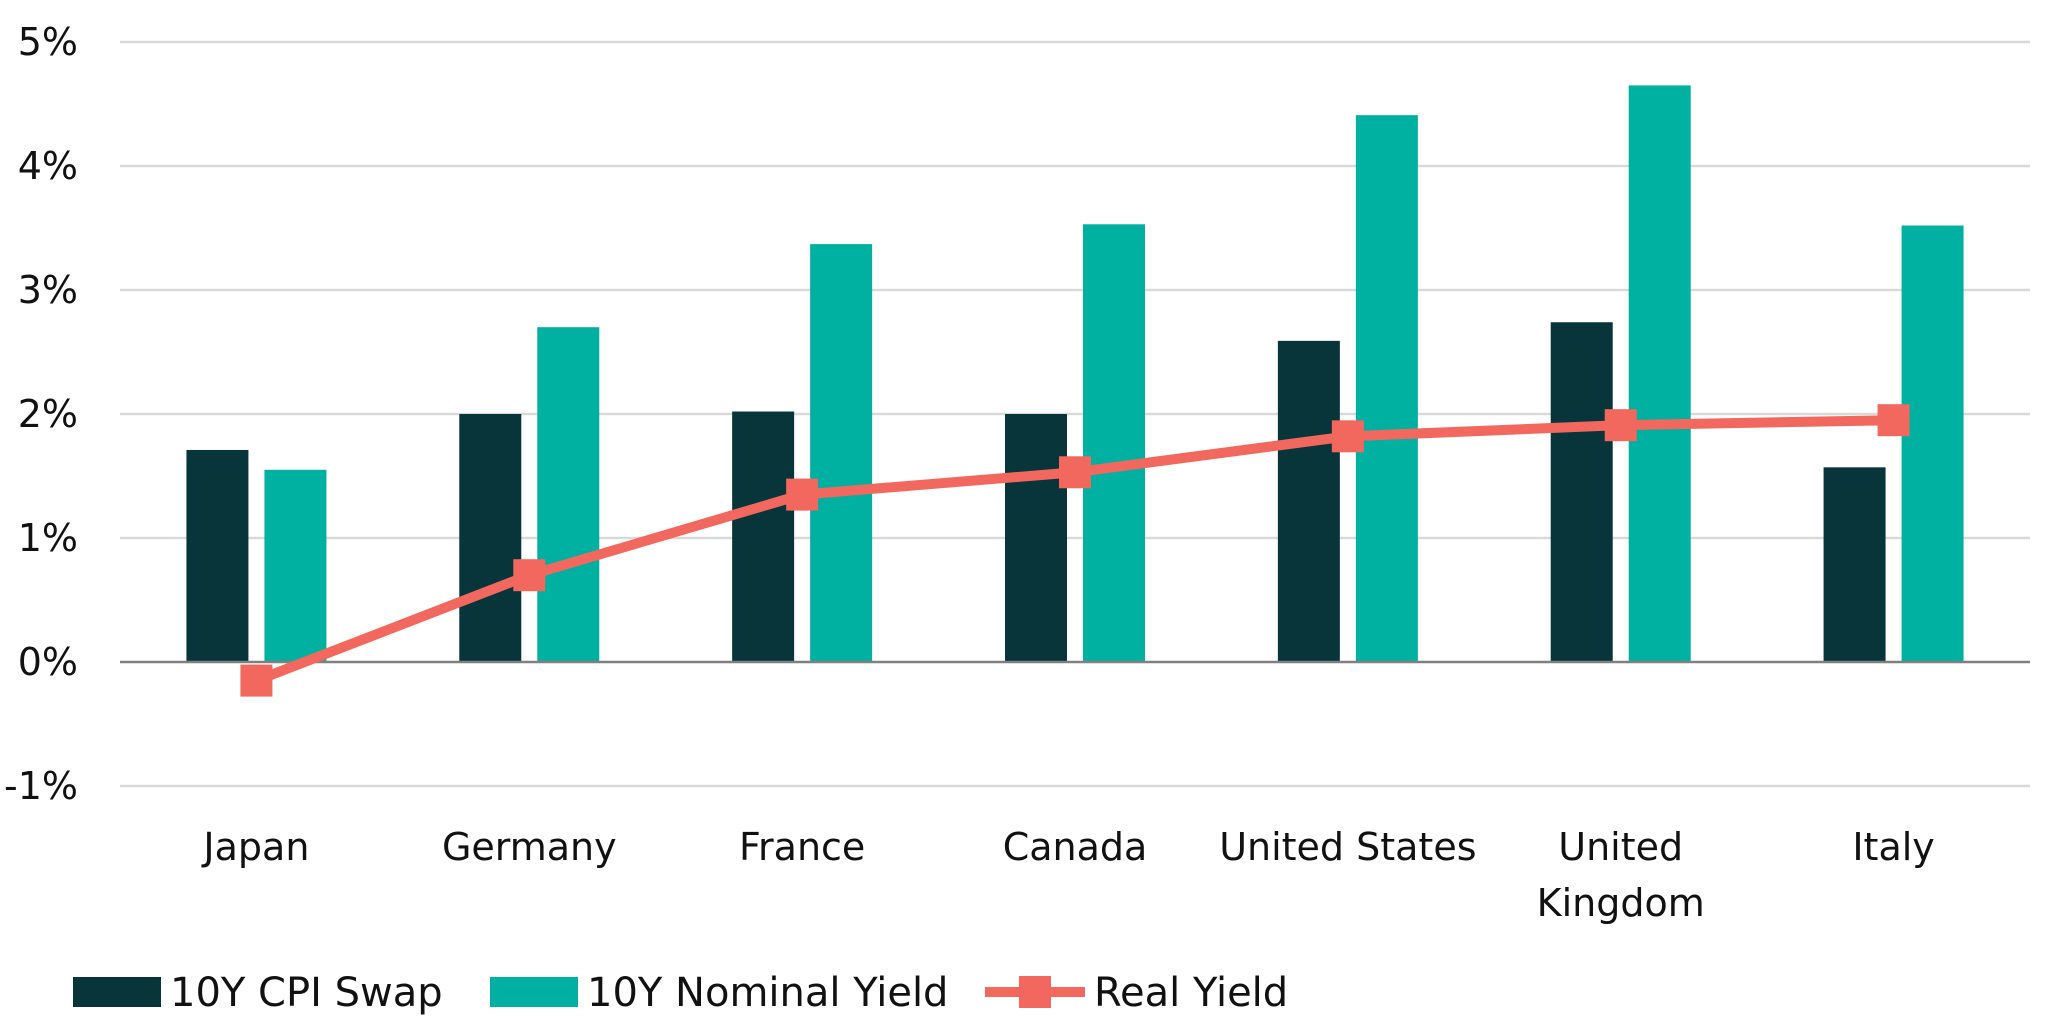 The height and width of the screenshot is (1024, 2068). What do you see at coordinates (48, 290) in the screenshot?
I see `y-tick-label: 3%` at bounding box center [48, 290].